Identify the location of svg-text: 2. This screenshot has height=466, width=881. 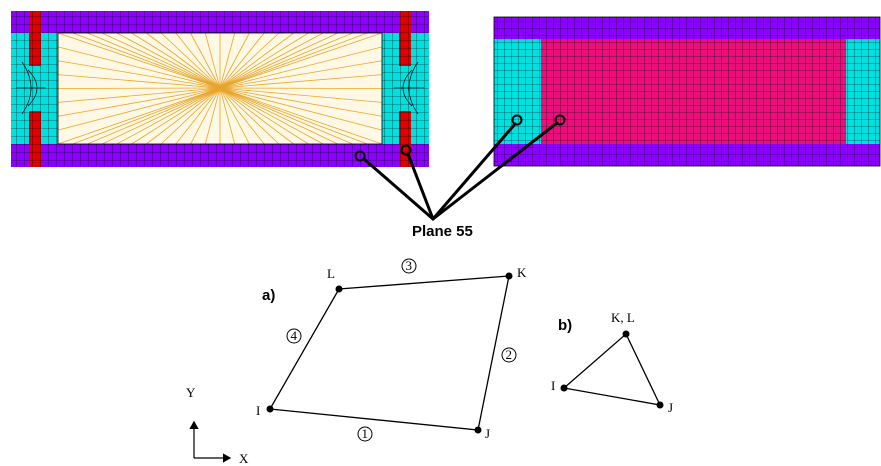
(509, 354).